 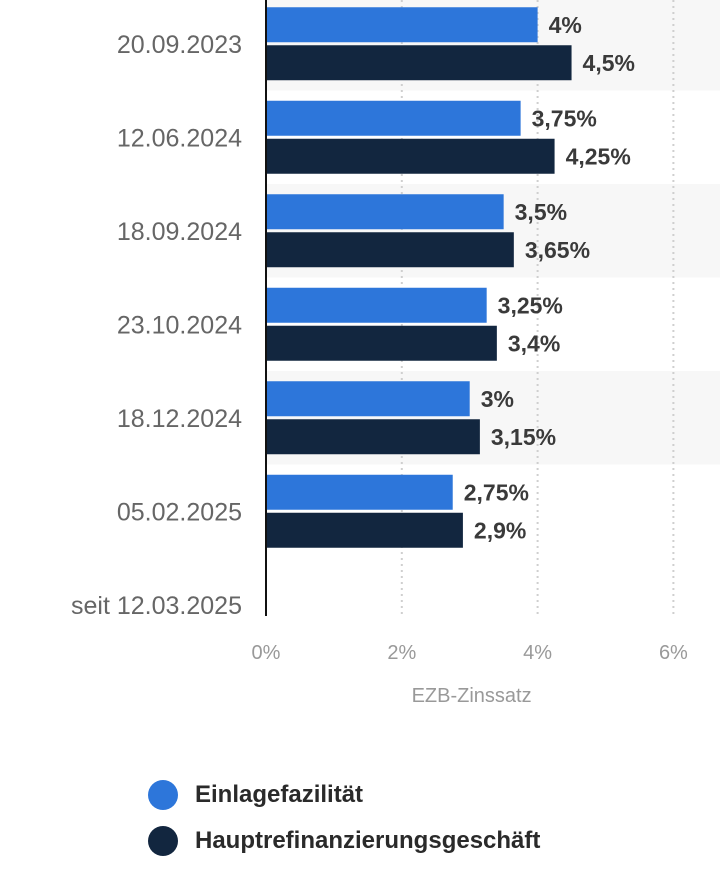 What do you see at coordinates (541, 212) in the screenshot?
I see `data-label: 3,5%` at bounding box center [541, 212].